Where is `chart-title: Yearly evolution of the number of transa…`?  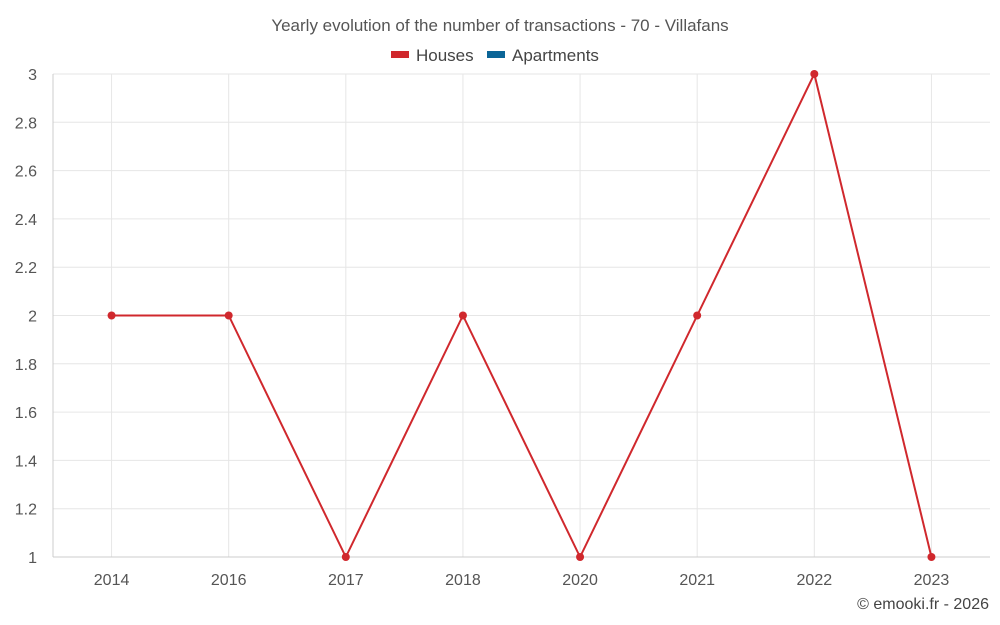
chart-title: Yearly evolution of the number of transa… is located at coordinates (499, 25).